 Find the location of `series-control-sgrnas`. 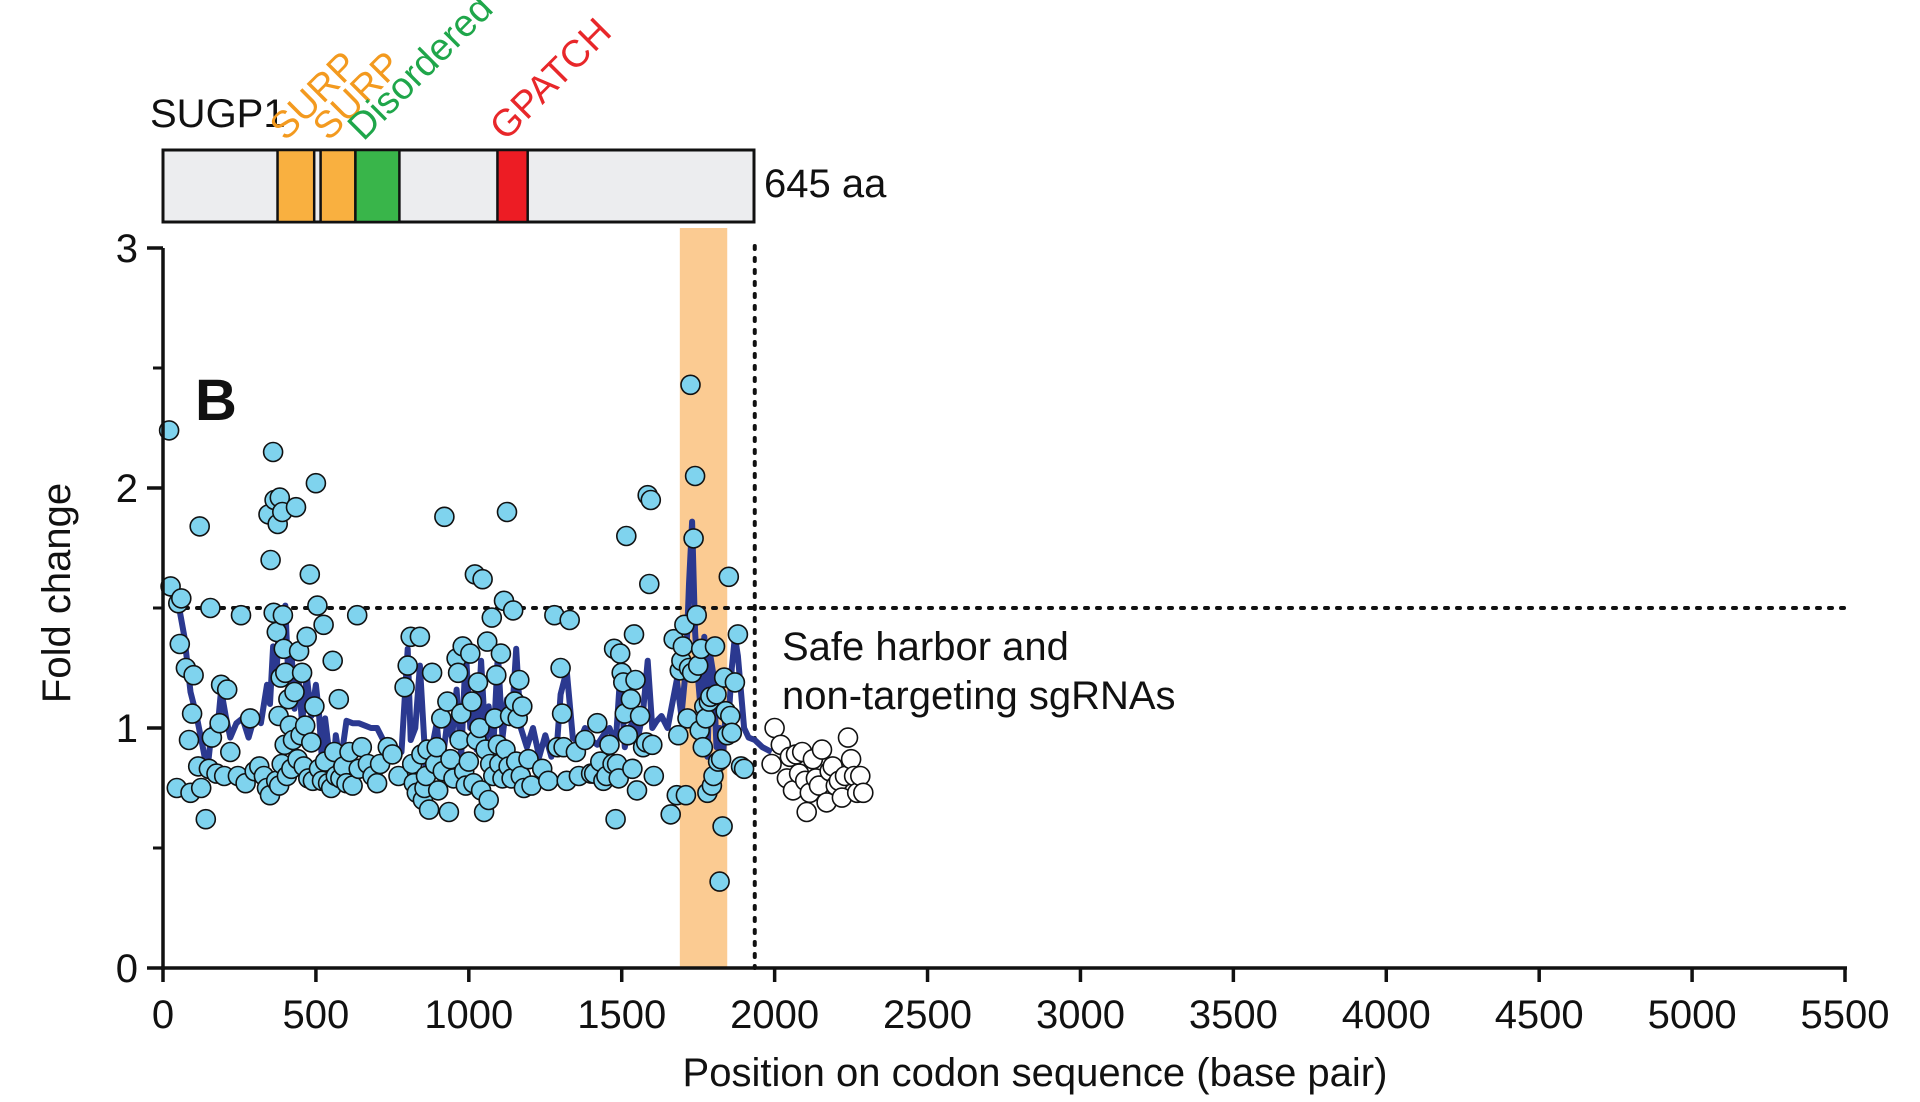

series-control-sgrnas is located at coordinates (817, 770).